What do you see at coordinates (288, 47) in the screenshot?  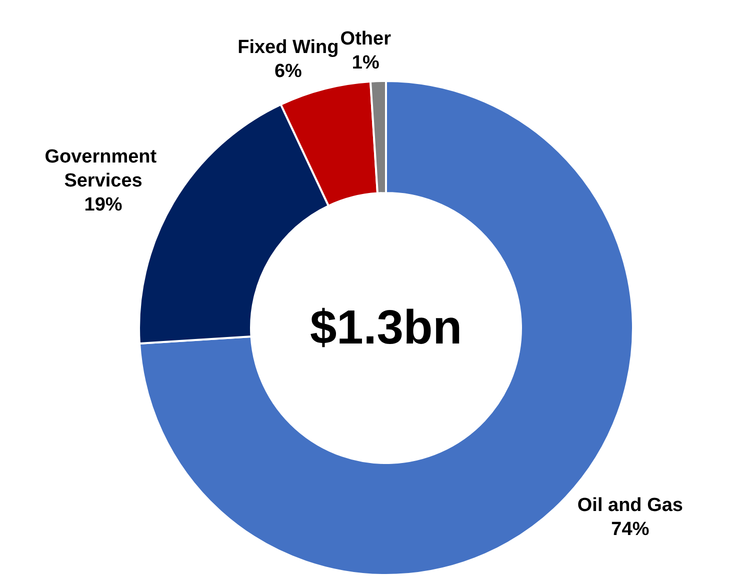 I see `slice-label: Fixed Wing` at bounding box center [288, 47].